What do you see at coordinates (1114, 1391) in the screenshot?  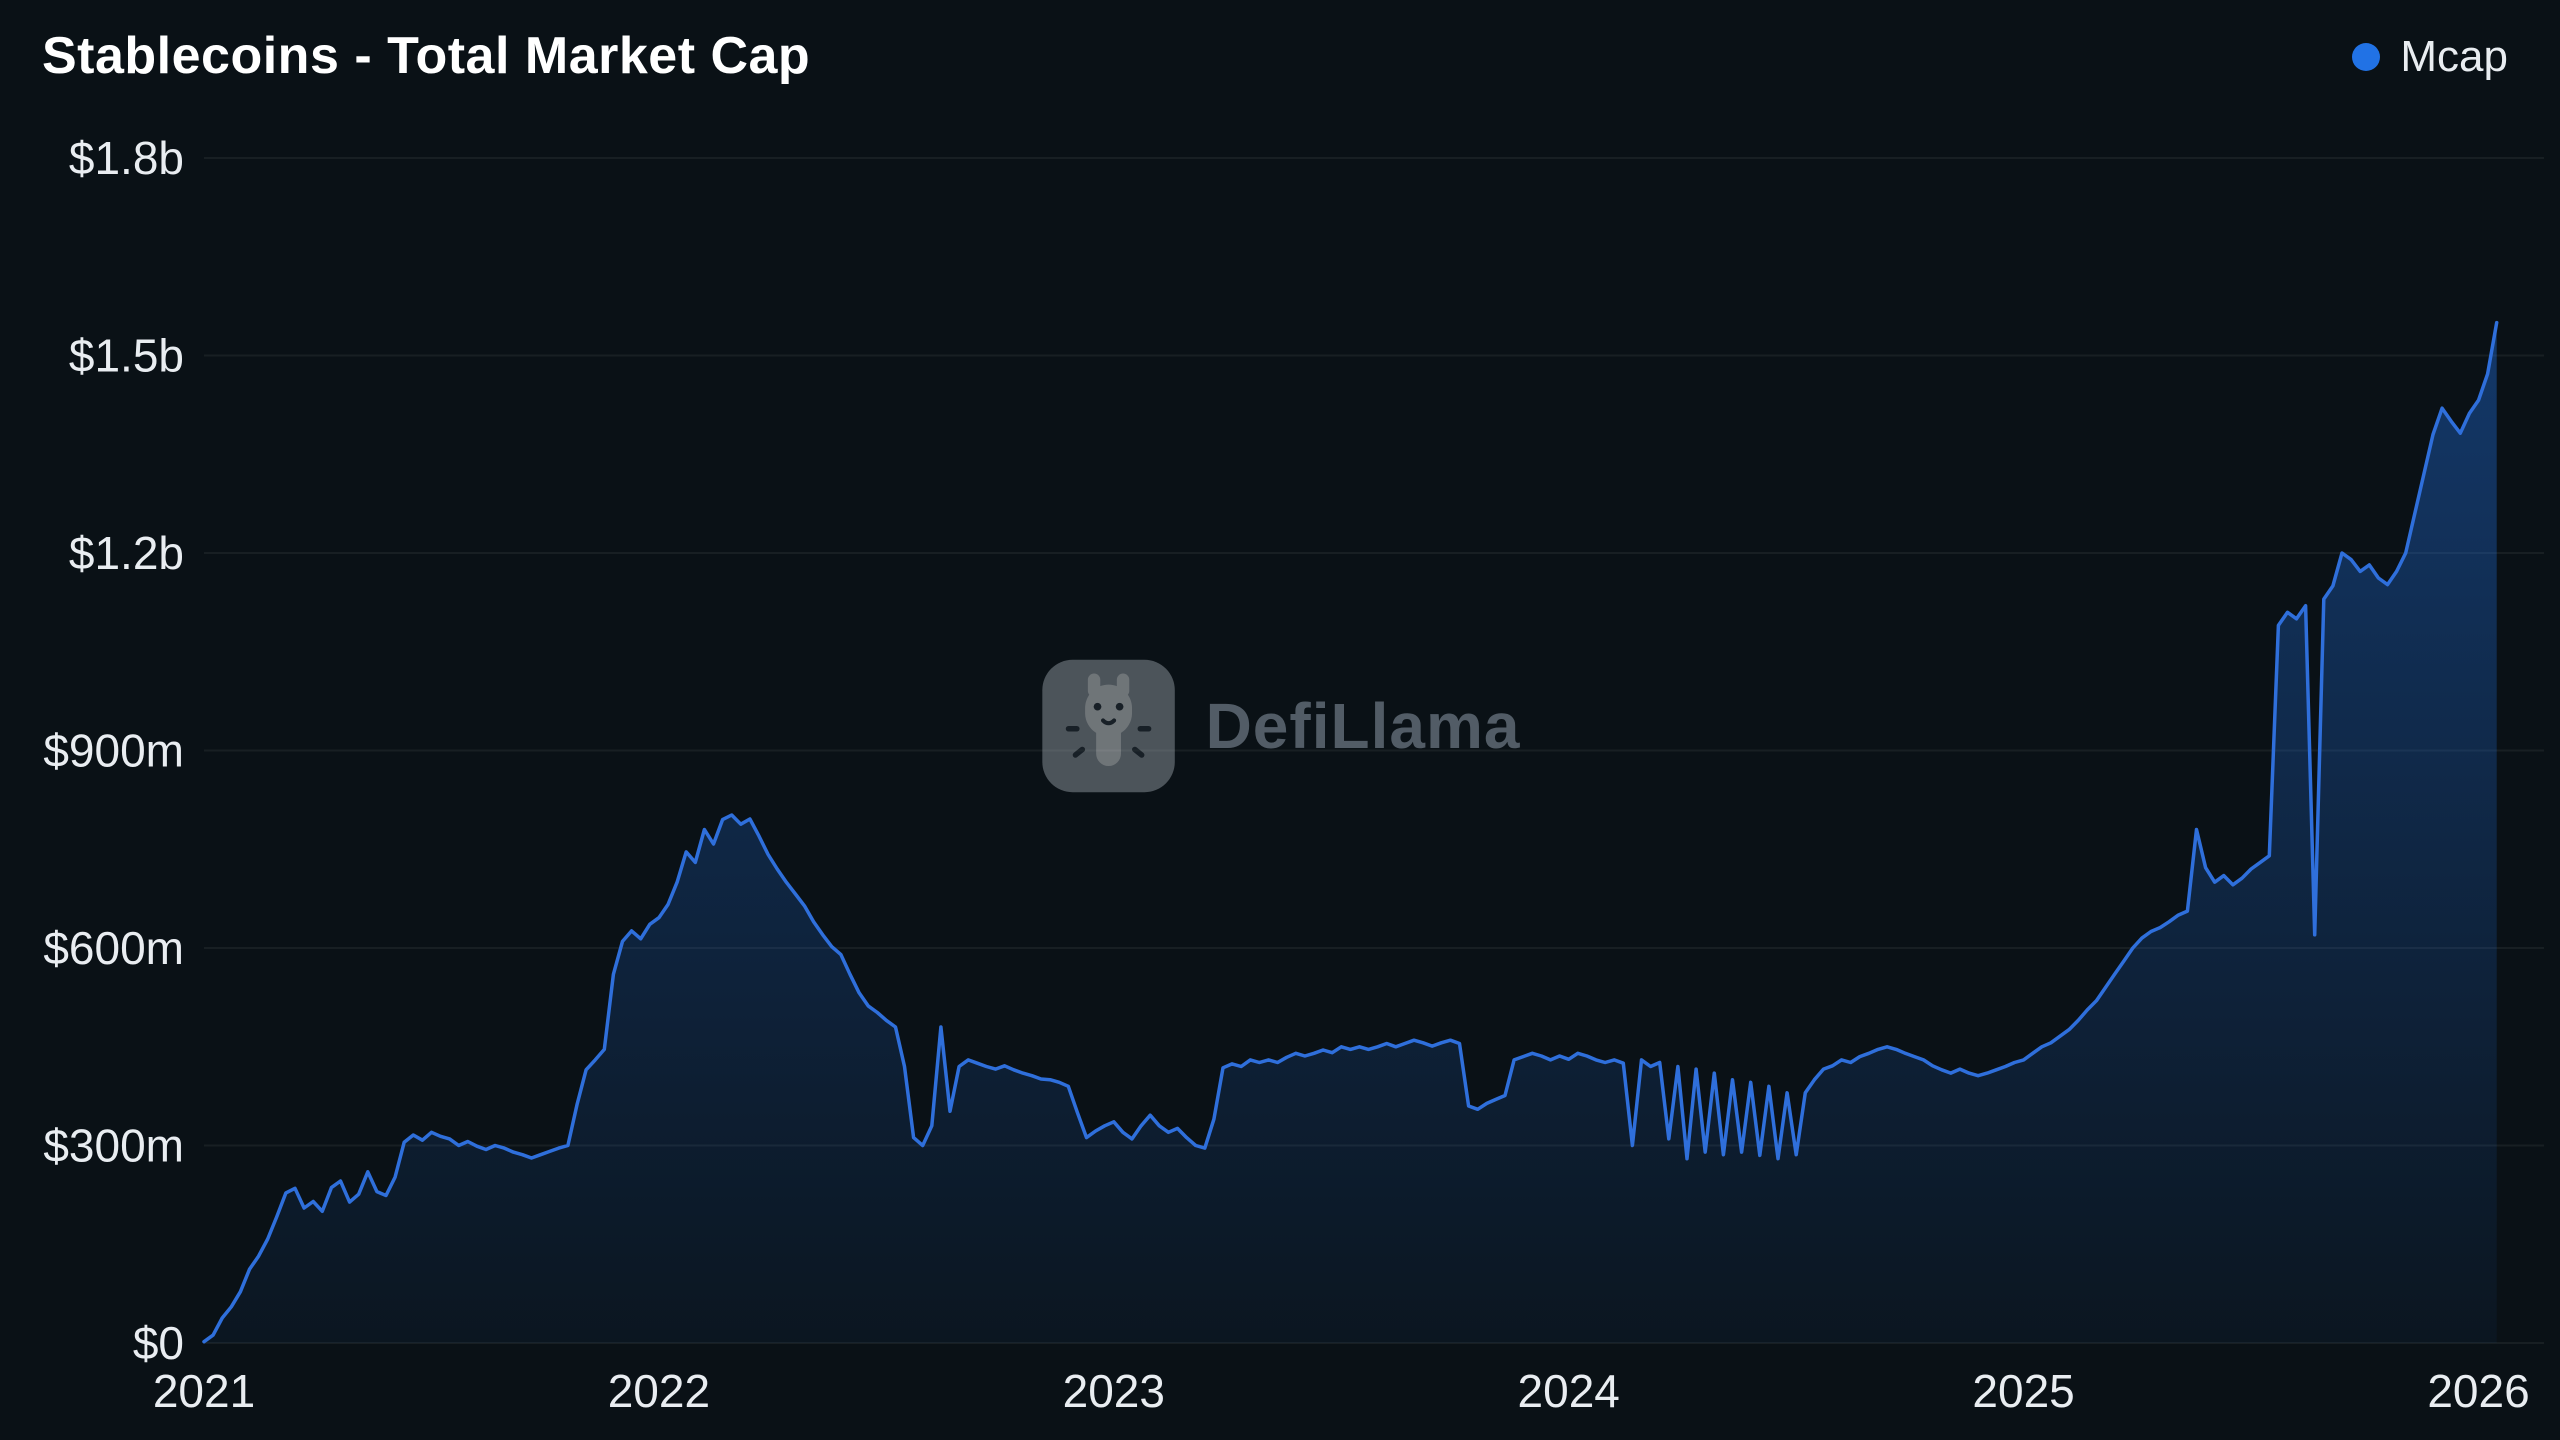 I see `x-axis-label: 2023` at bounding box center [1114, 1391].